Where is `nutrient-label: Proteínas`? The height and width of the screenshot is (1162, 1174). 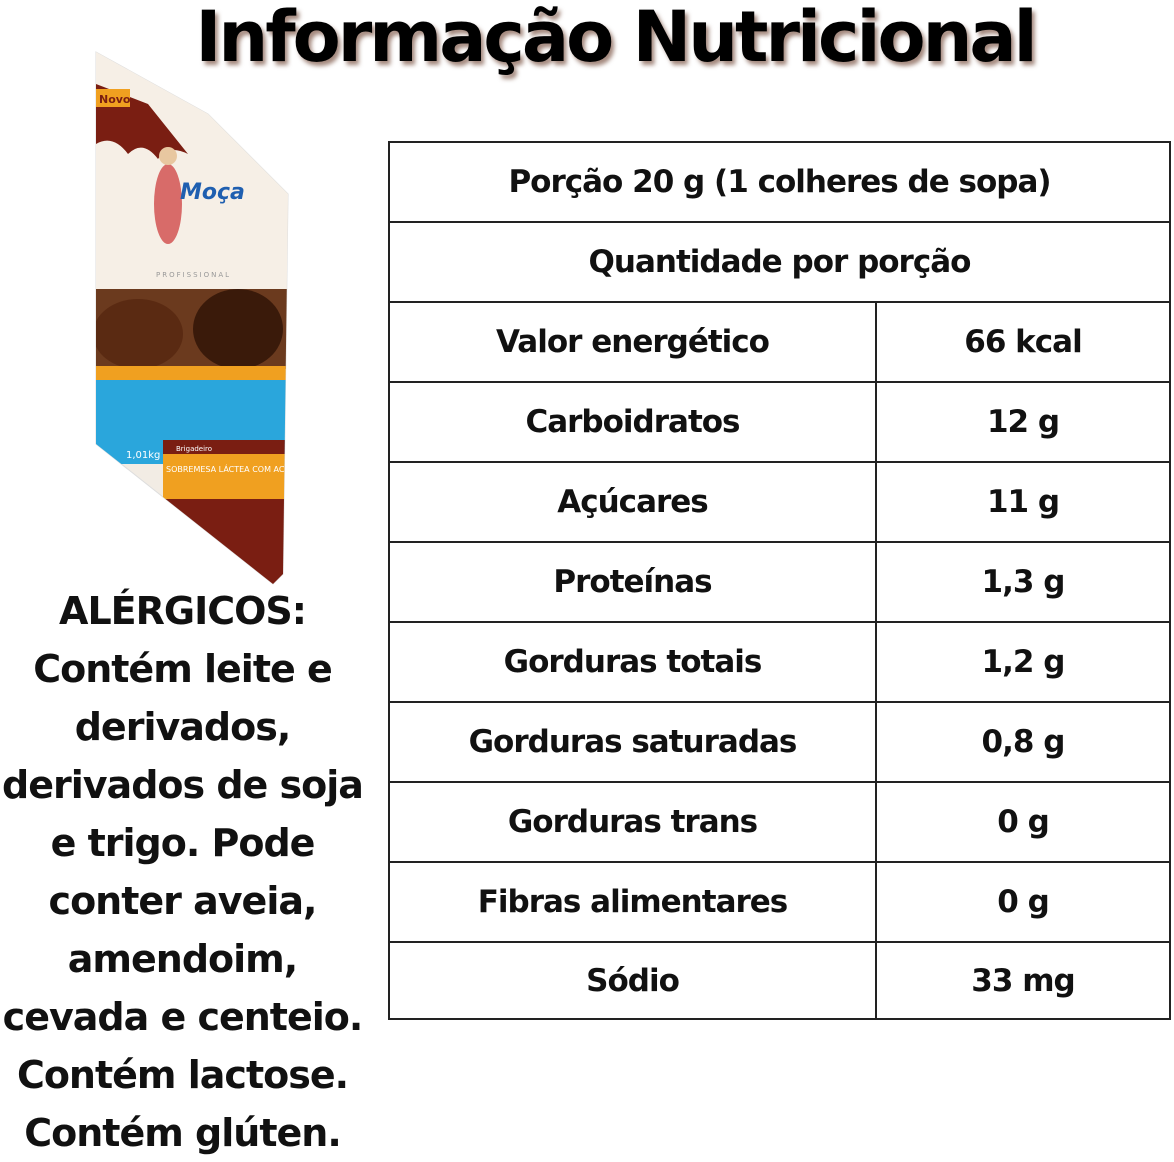 nutrient-label: Proteínas is located at coordinates (632, 582).